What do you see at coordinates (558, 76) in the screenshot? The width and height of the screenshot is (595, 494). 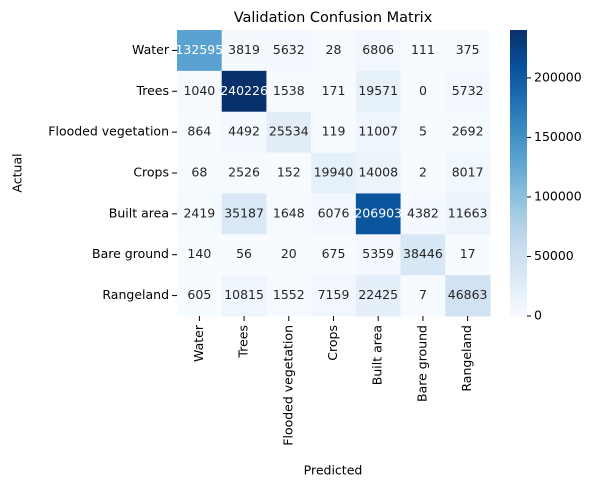 I see `colorbar-tick-label: 200000` at bounding box center [558, 76].